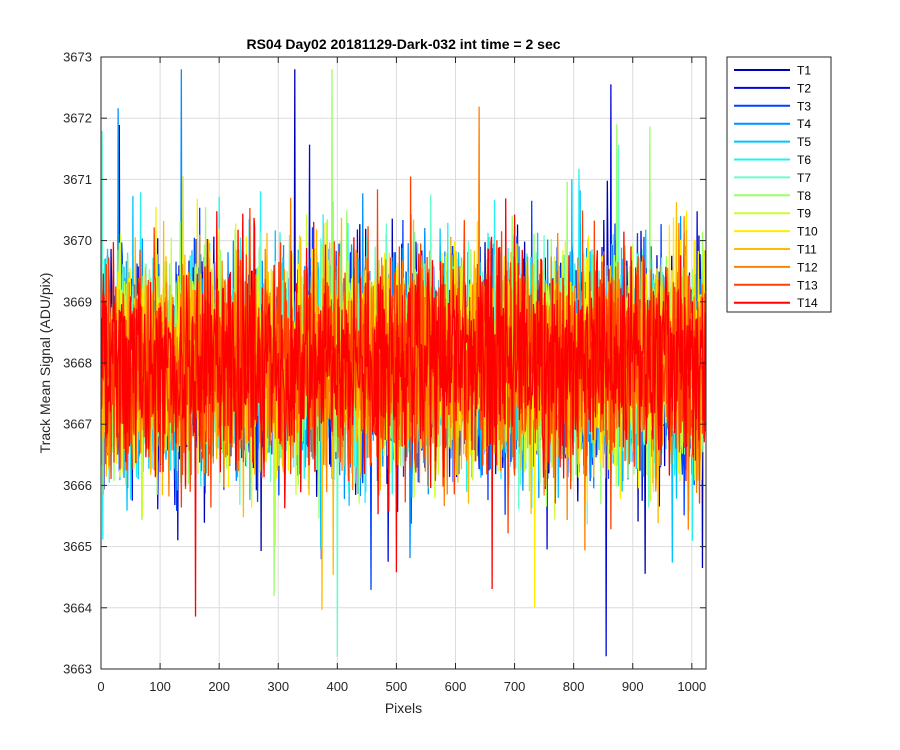 The width and height of the screenshot is (900, 750). What do you see at coordinates (772, 106) in the screenshot?
I see `legend-item-t3: T3` at bounding box center [772, 106].